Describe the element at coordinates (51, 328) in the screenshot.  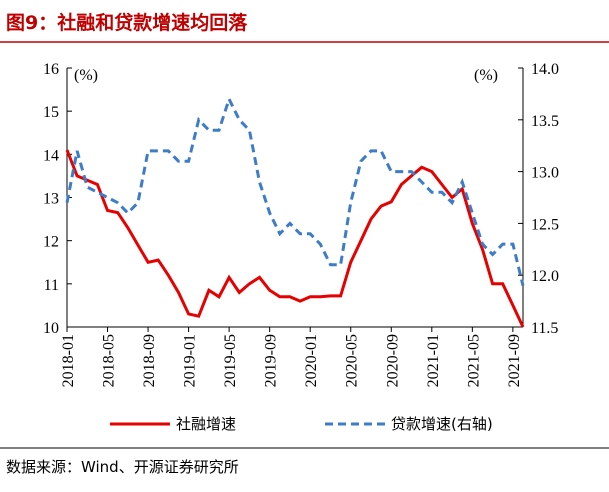
I see `y-tick-label: 10` at that location.